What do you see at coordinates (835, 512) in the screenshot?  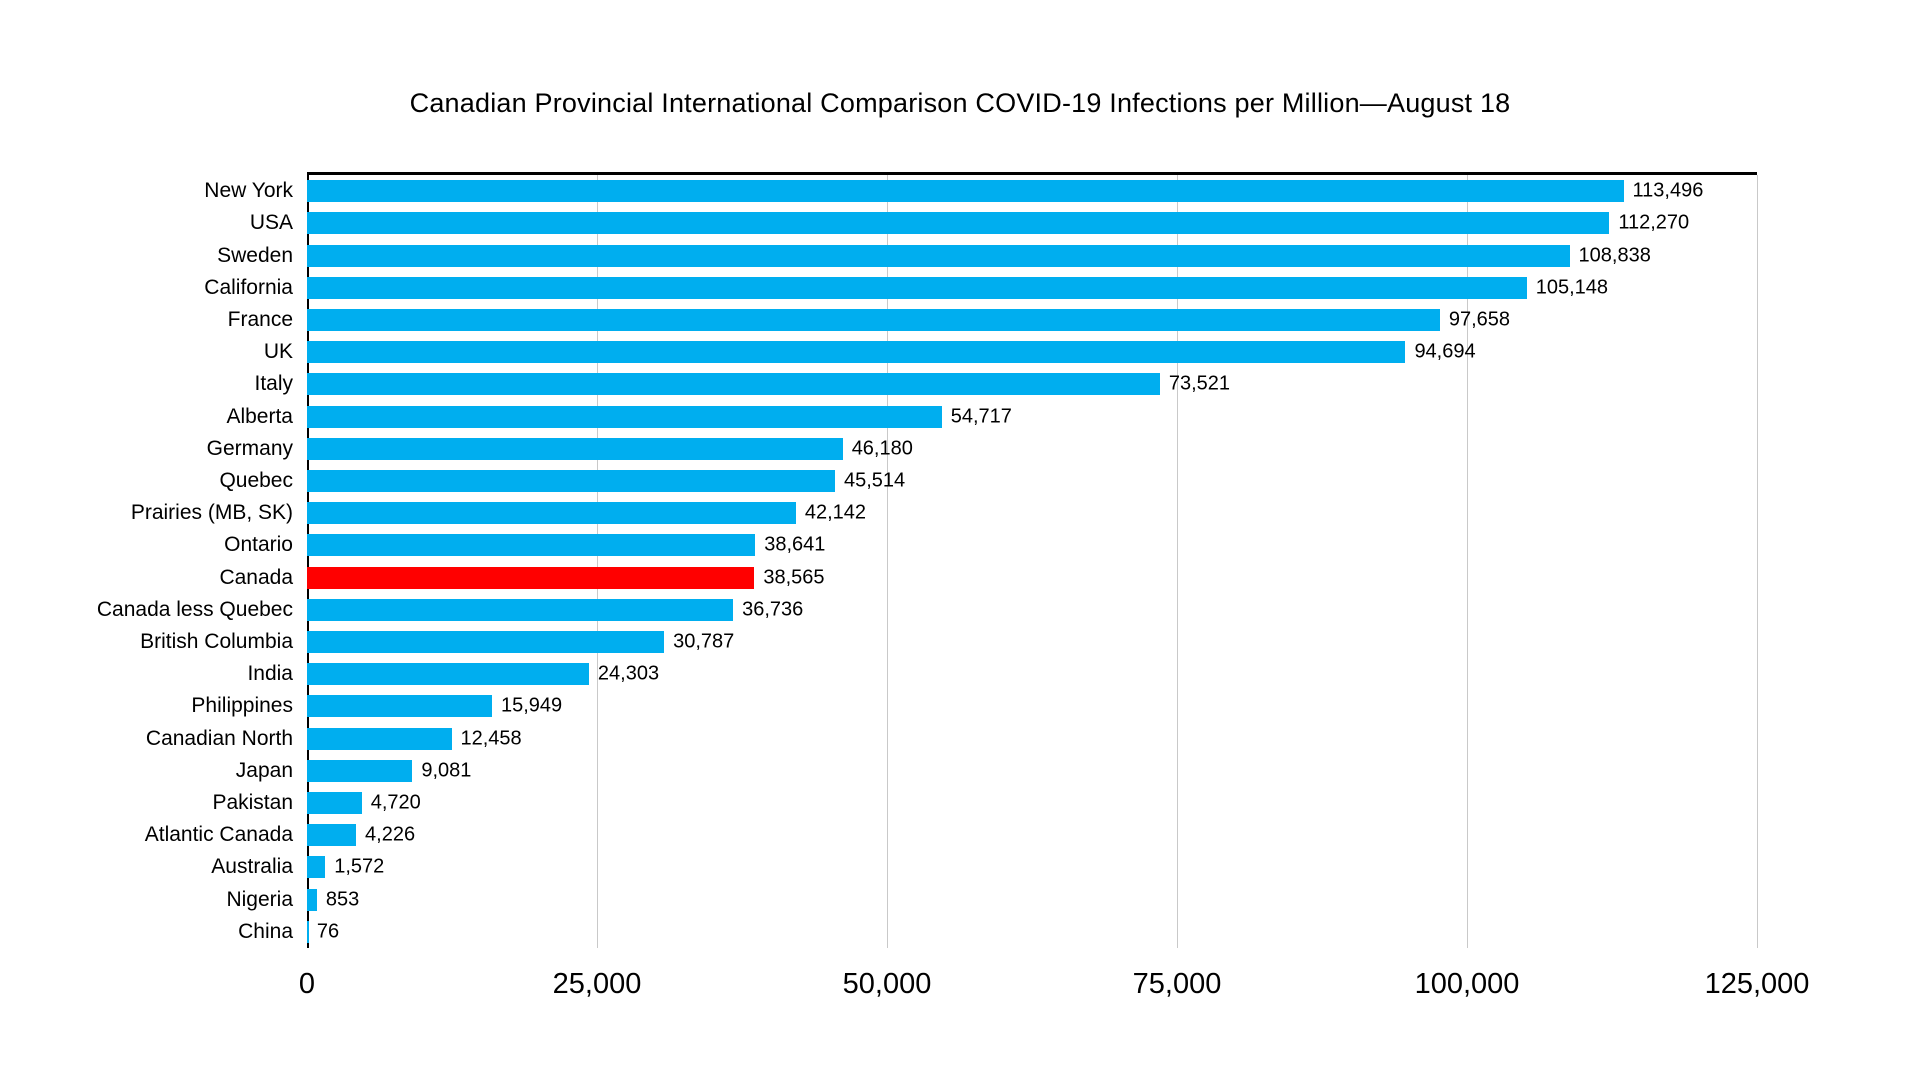 I see `bar-value-label: 42,142` at bounding box center [835, 512].